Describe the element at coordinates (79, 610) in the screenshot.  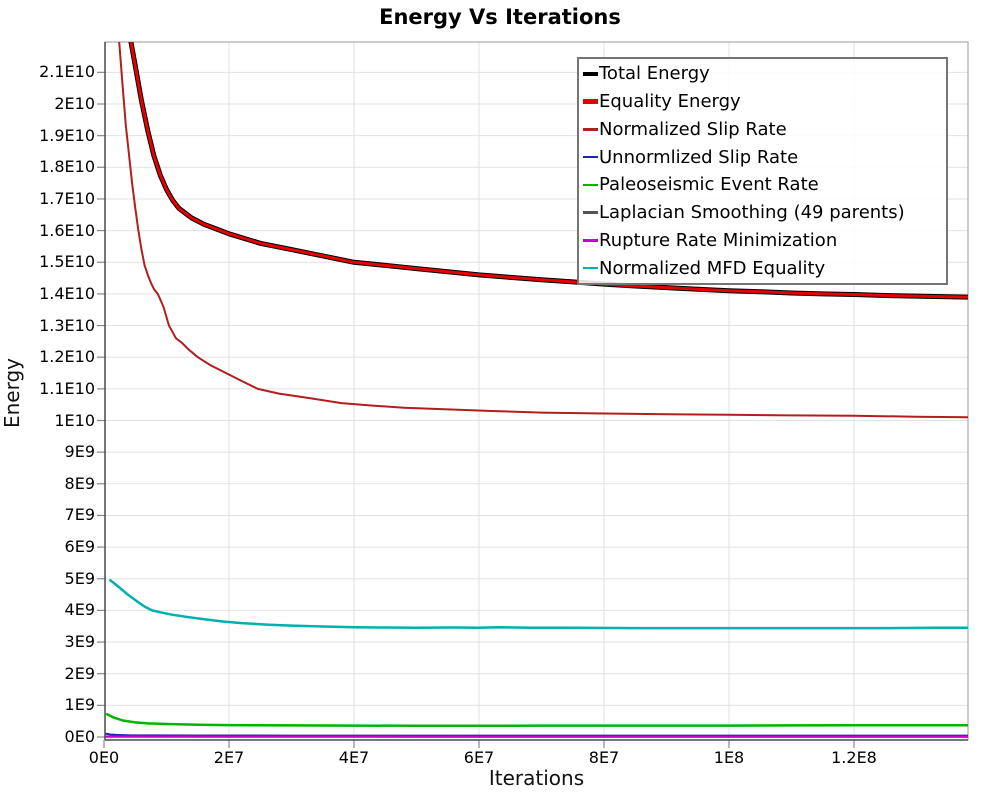
I see `y-tick-label: 4E9` at that location.